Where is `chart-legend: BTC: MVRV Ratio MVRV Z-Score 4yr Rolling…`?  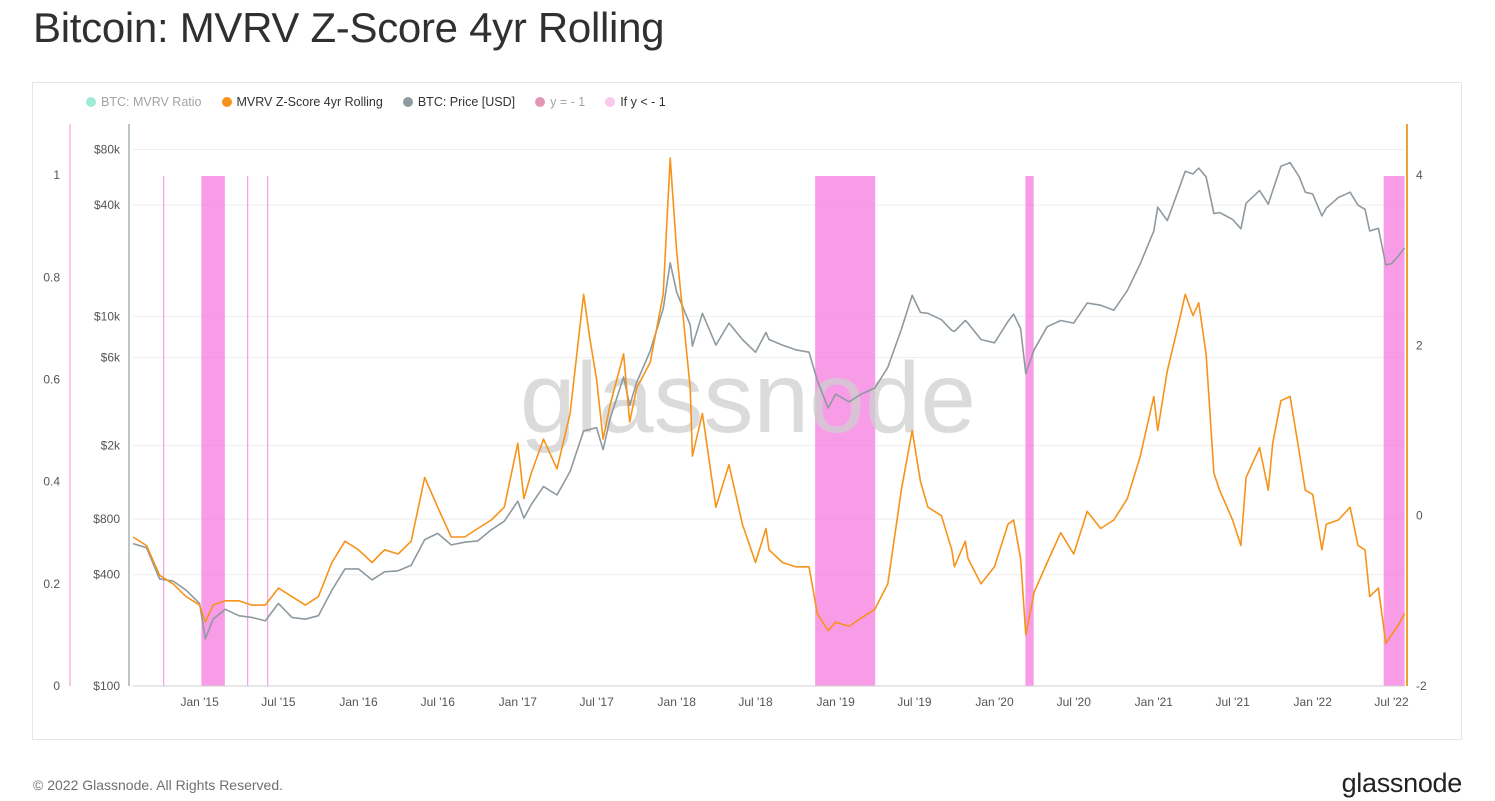 chart-legend: BTC: MVRV Ratio MVRV Z-Score 4yr Rolling… is located at coordinates (376, 102).